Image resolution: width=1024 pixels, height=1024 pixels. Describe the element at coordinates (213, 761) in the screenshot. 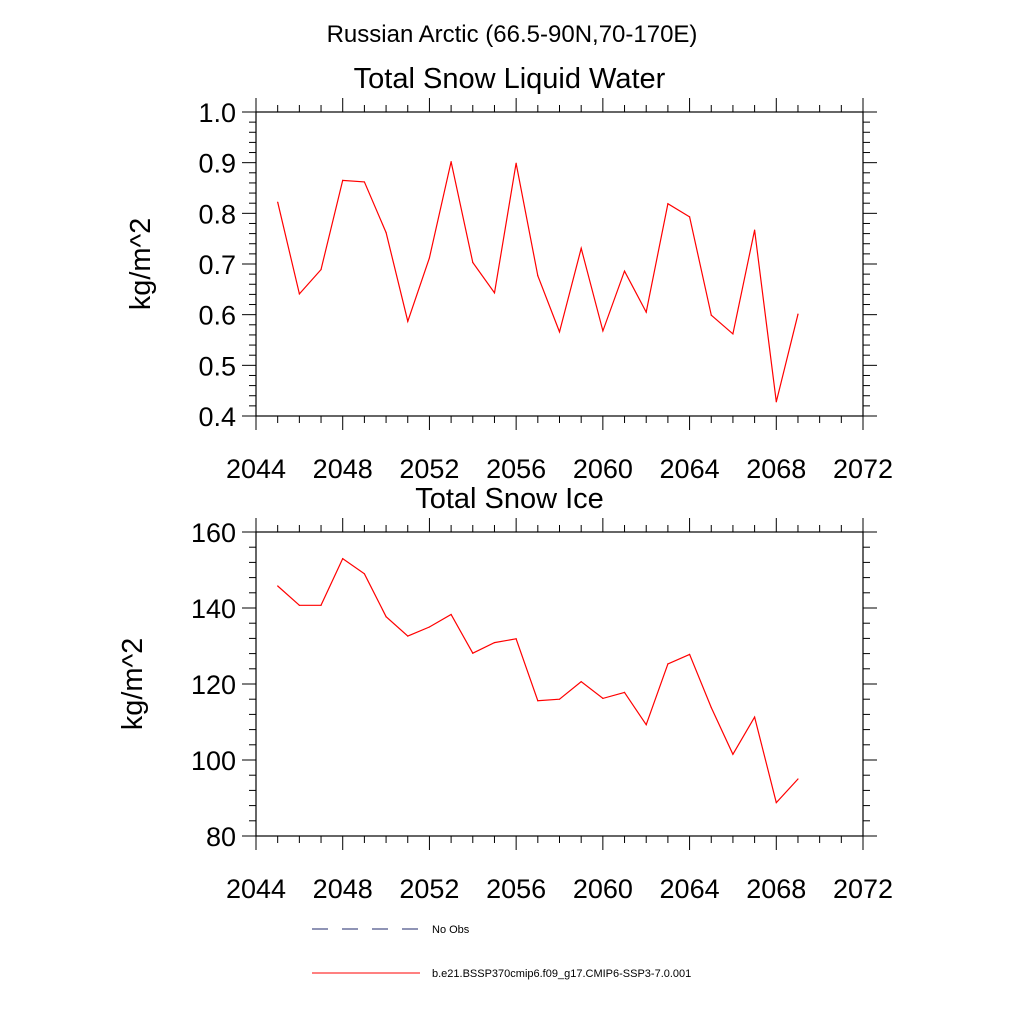

I see `y-tick-label: 100` at that location.